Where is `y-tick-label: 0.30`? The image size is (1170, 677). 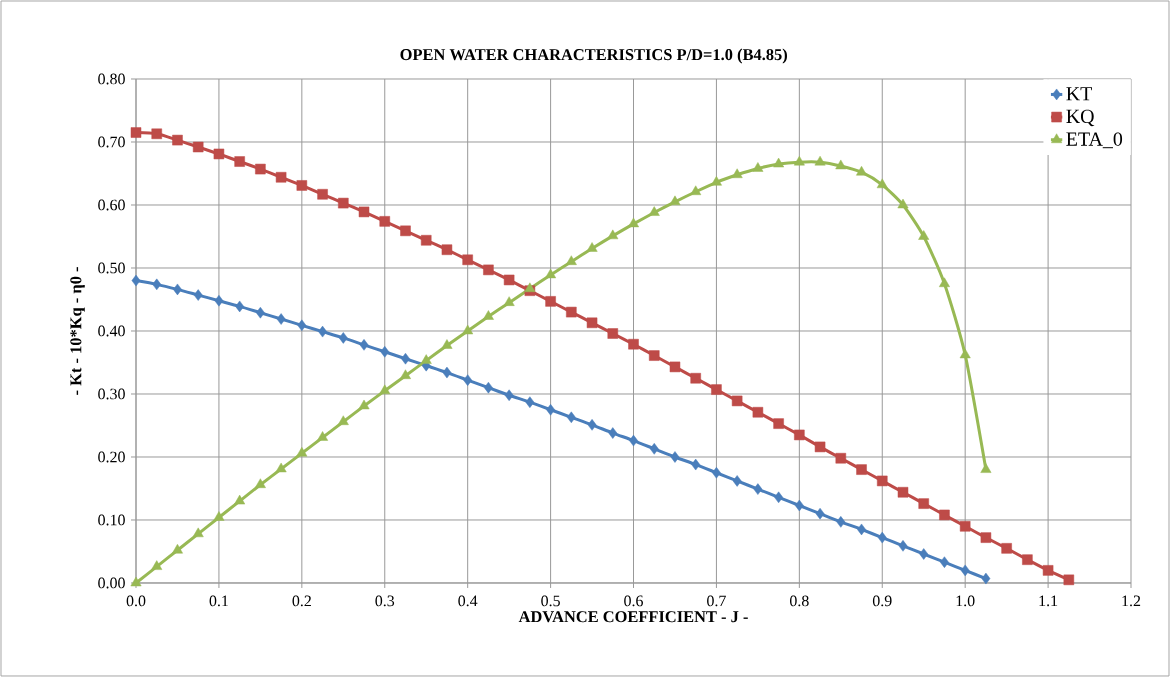 y-tick-label: 0.30 is located at coordinates (111, 394).